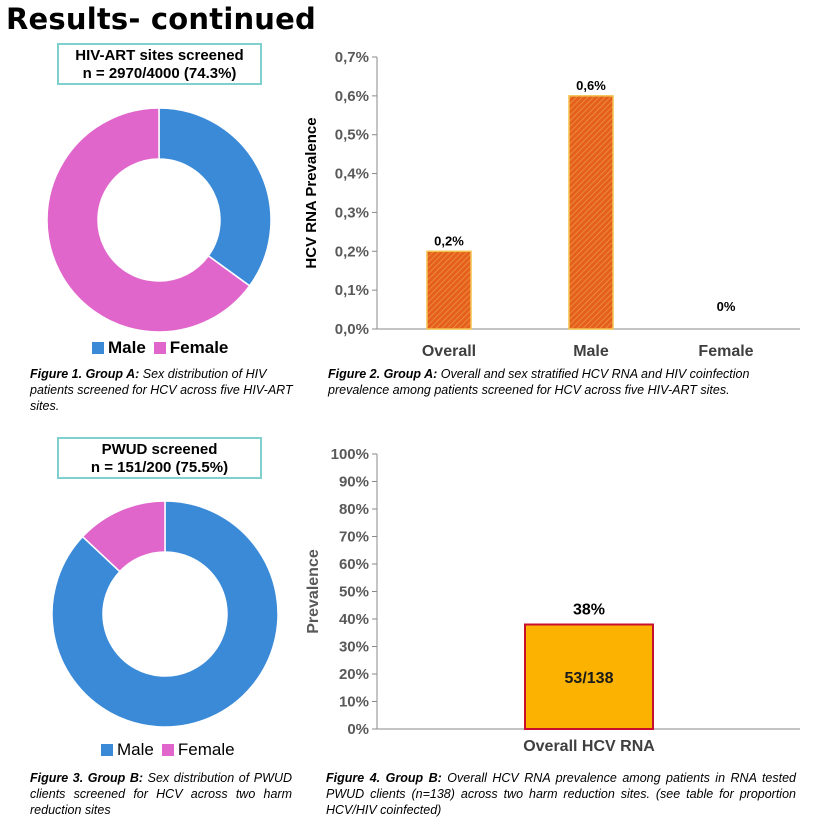 This screenshot has height=832, width=821. I want to click on group-b-screened-box: PWUD screened n = 151/200 (75.5%), so click(159, 458).